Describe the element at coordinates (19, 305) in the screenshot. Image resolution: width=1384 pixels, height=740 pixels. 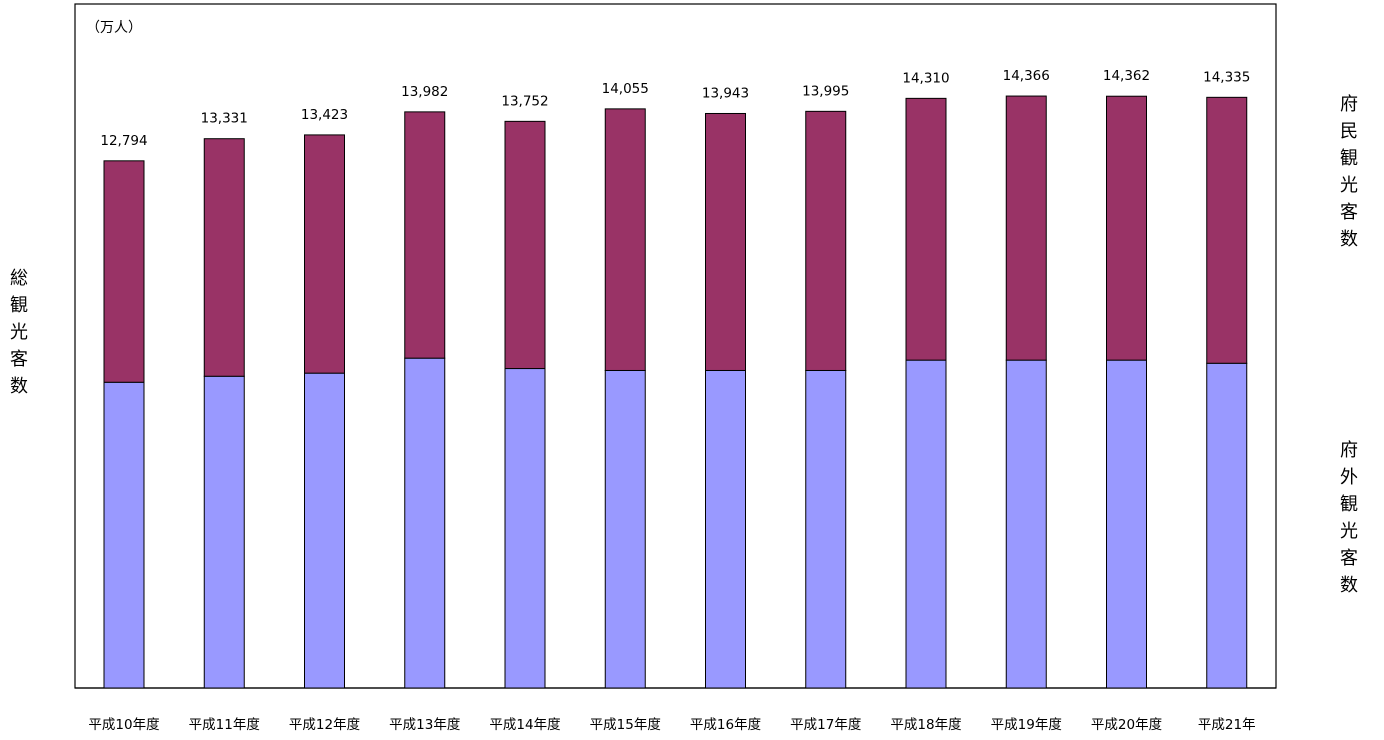
I see `y-axis-label-char-1: 観` at that location.